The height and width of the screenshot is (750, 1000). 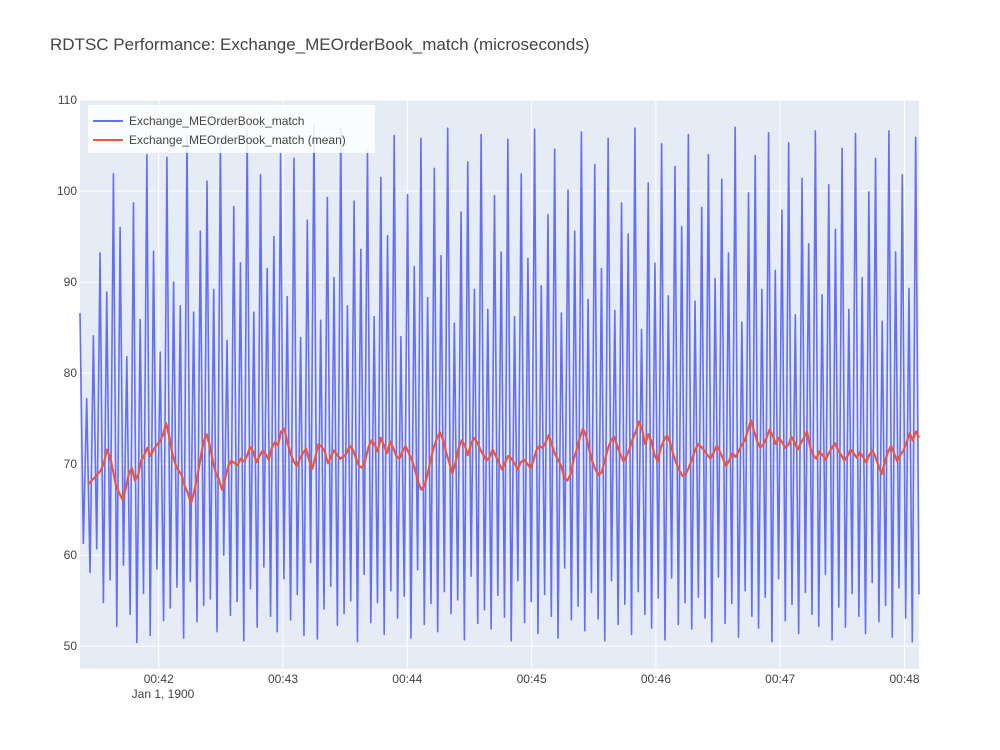 I want to click on y-tick-label: 80, so click(x=71, y=373).